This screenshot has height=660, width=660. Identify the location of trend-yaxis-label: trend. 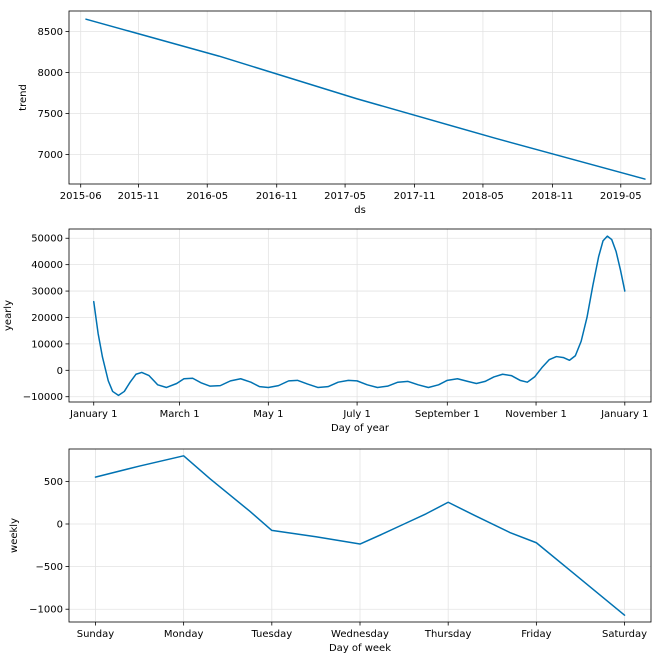
(23, 97).